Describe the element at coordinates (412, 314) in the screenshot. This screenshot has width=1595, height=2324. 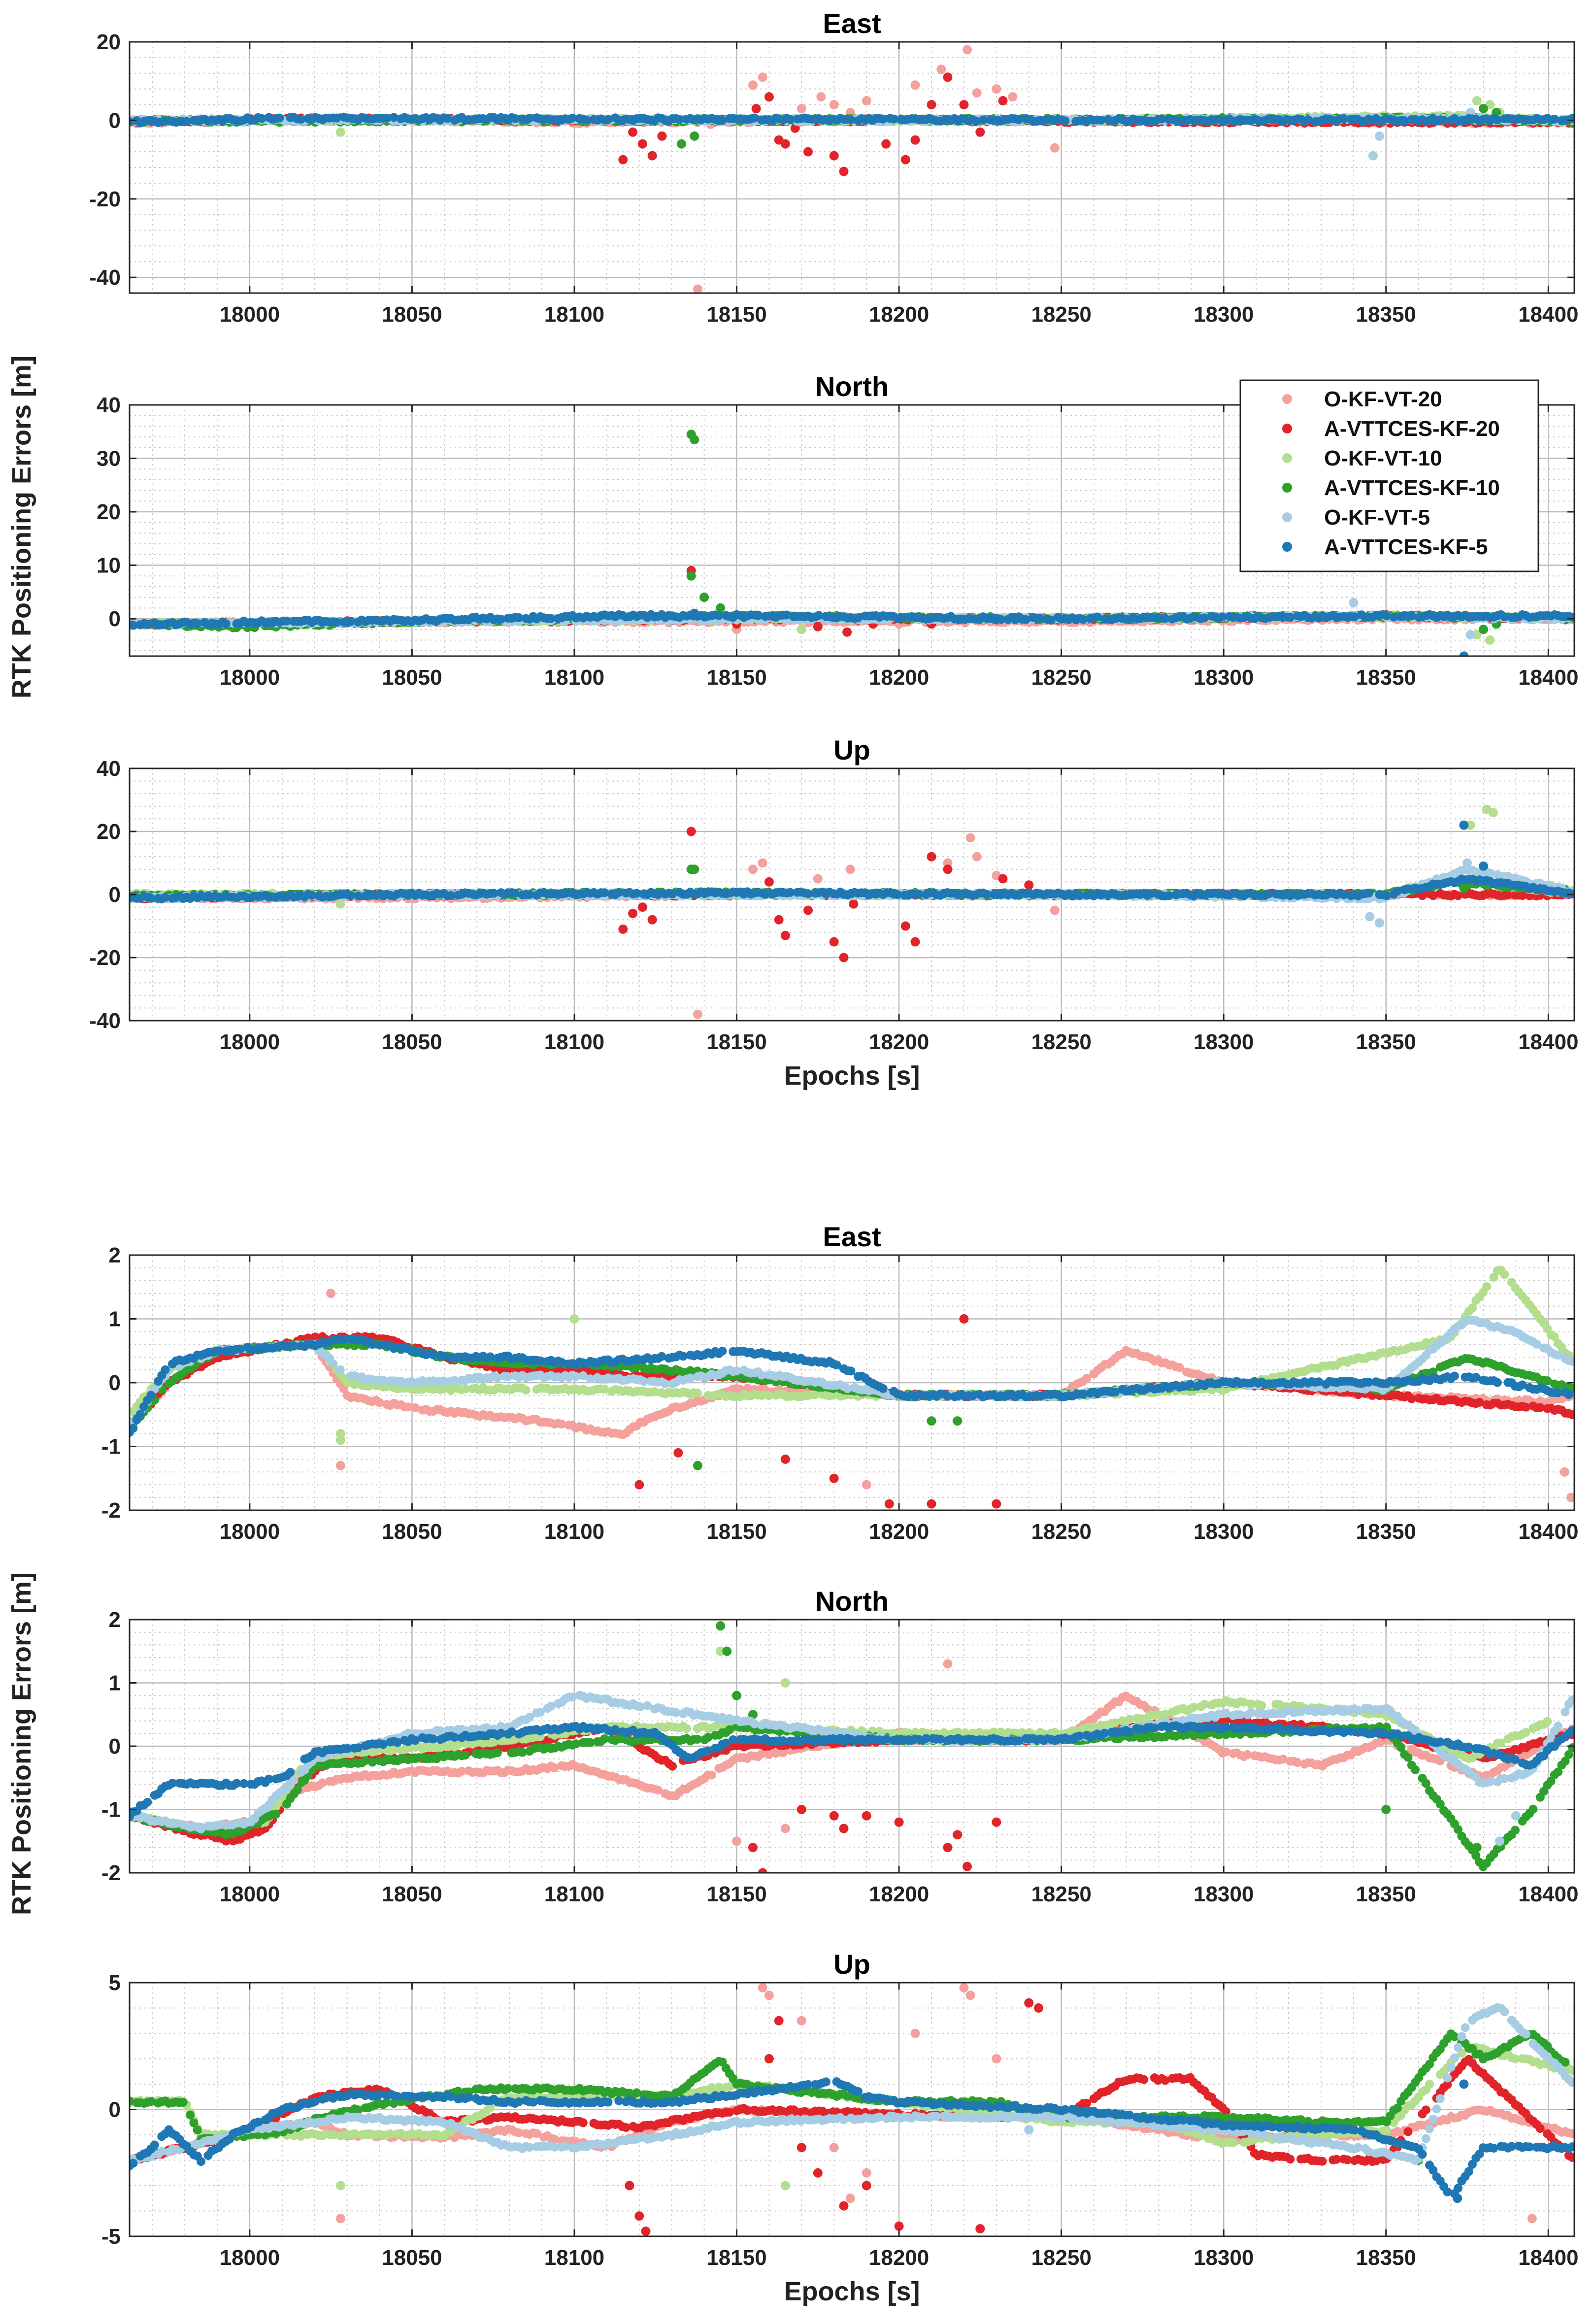
I see `x-tick-label: 18050` at that location.